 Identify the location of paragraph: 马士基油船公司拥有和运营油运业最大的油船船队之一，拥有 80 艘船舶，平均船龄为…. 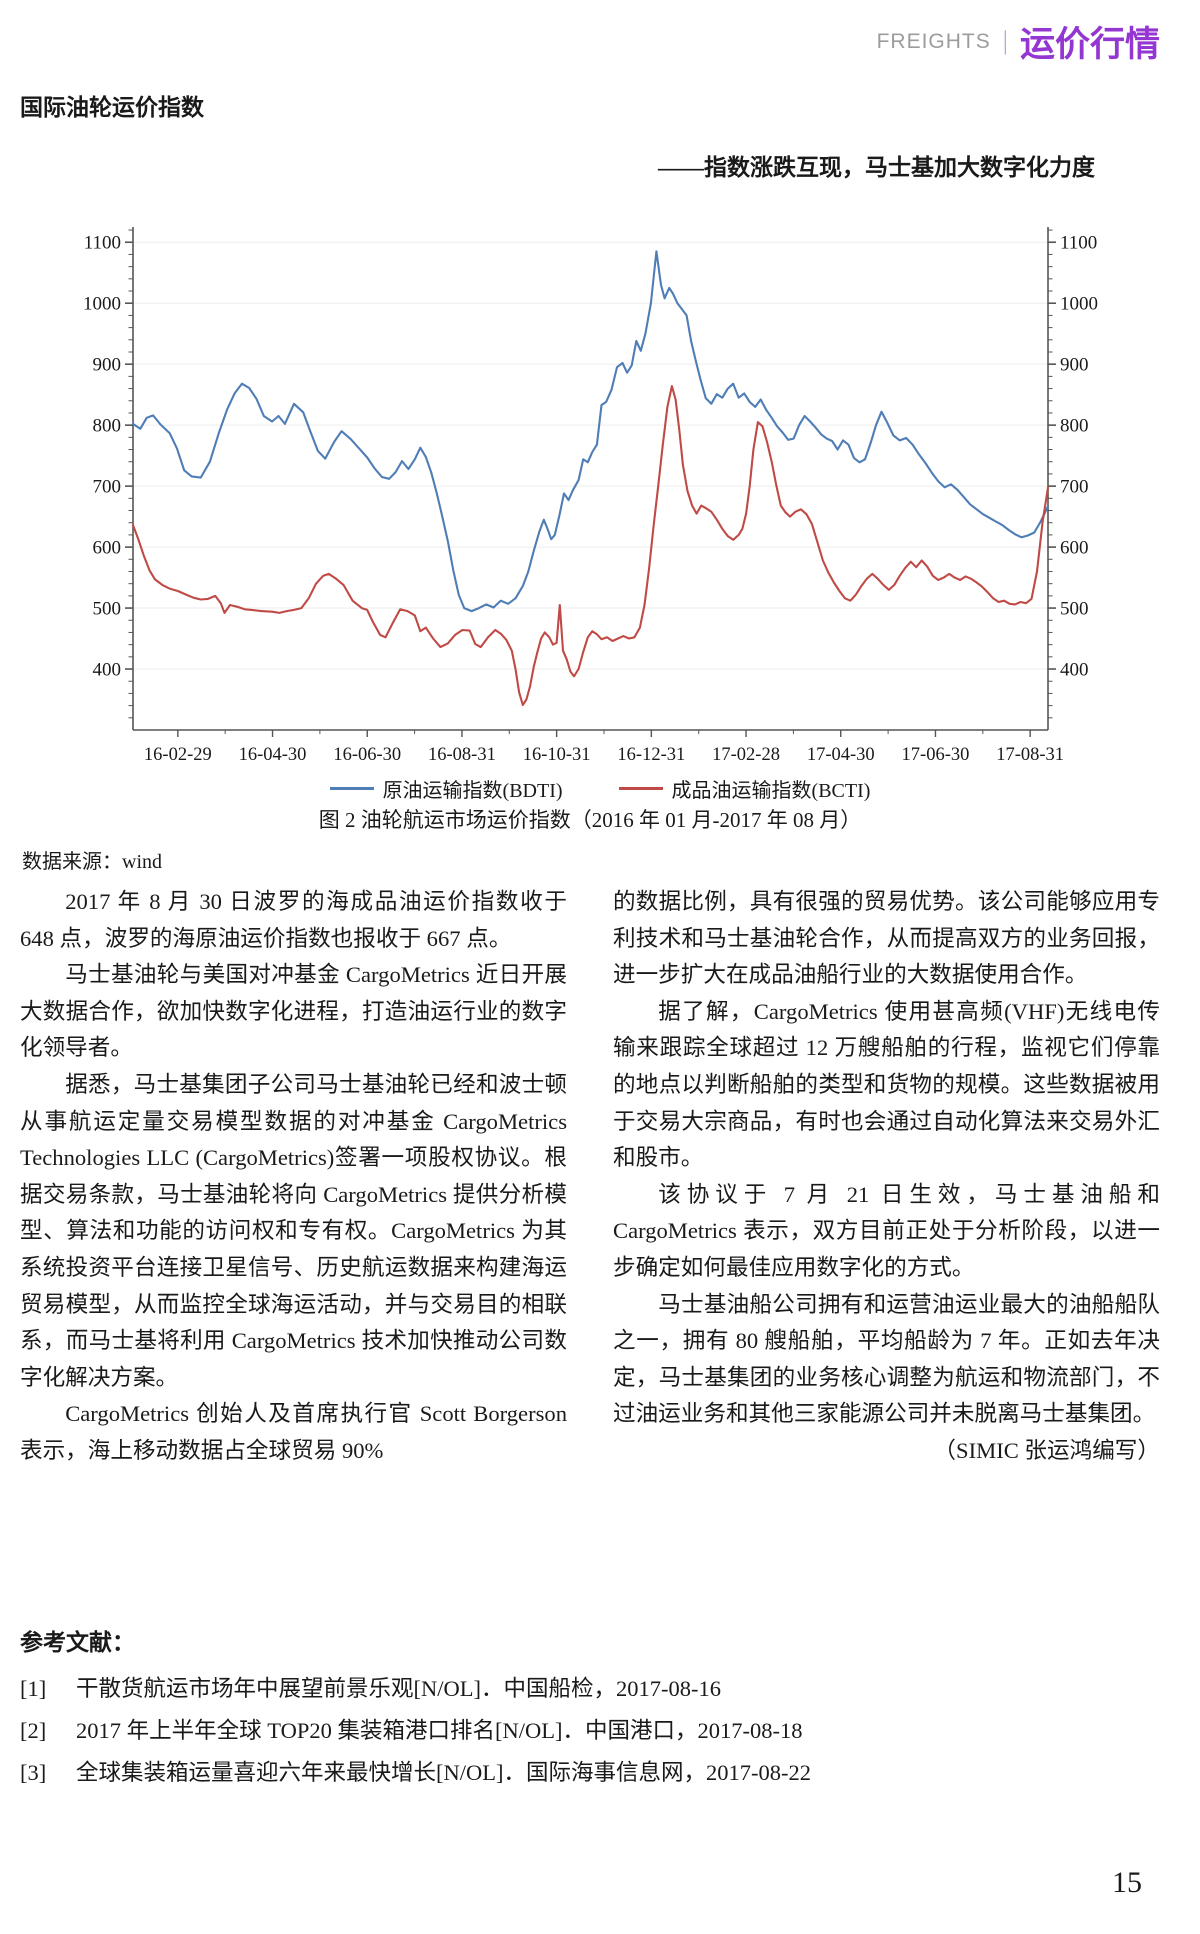
(886, 1359).